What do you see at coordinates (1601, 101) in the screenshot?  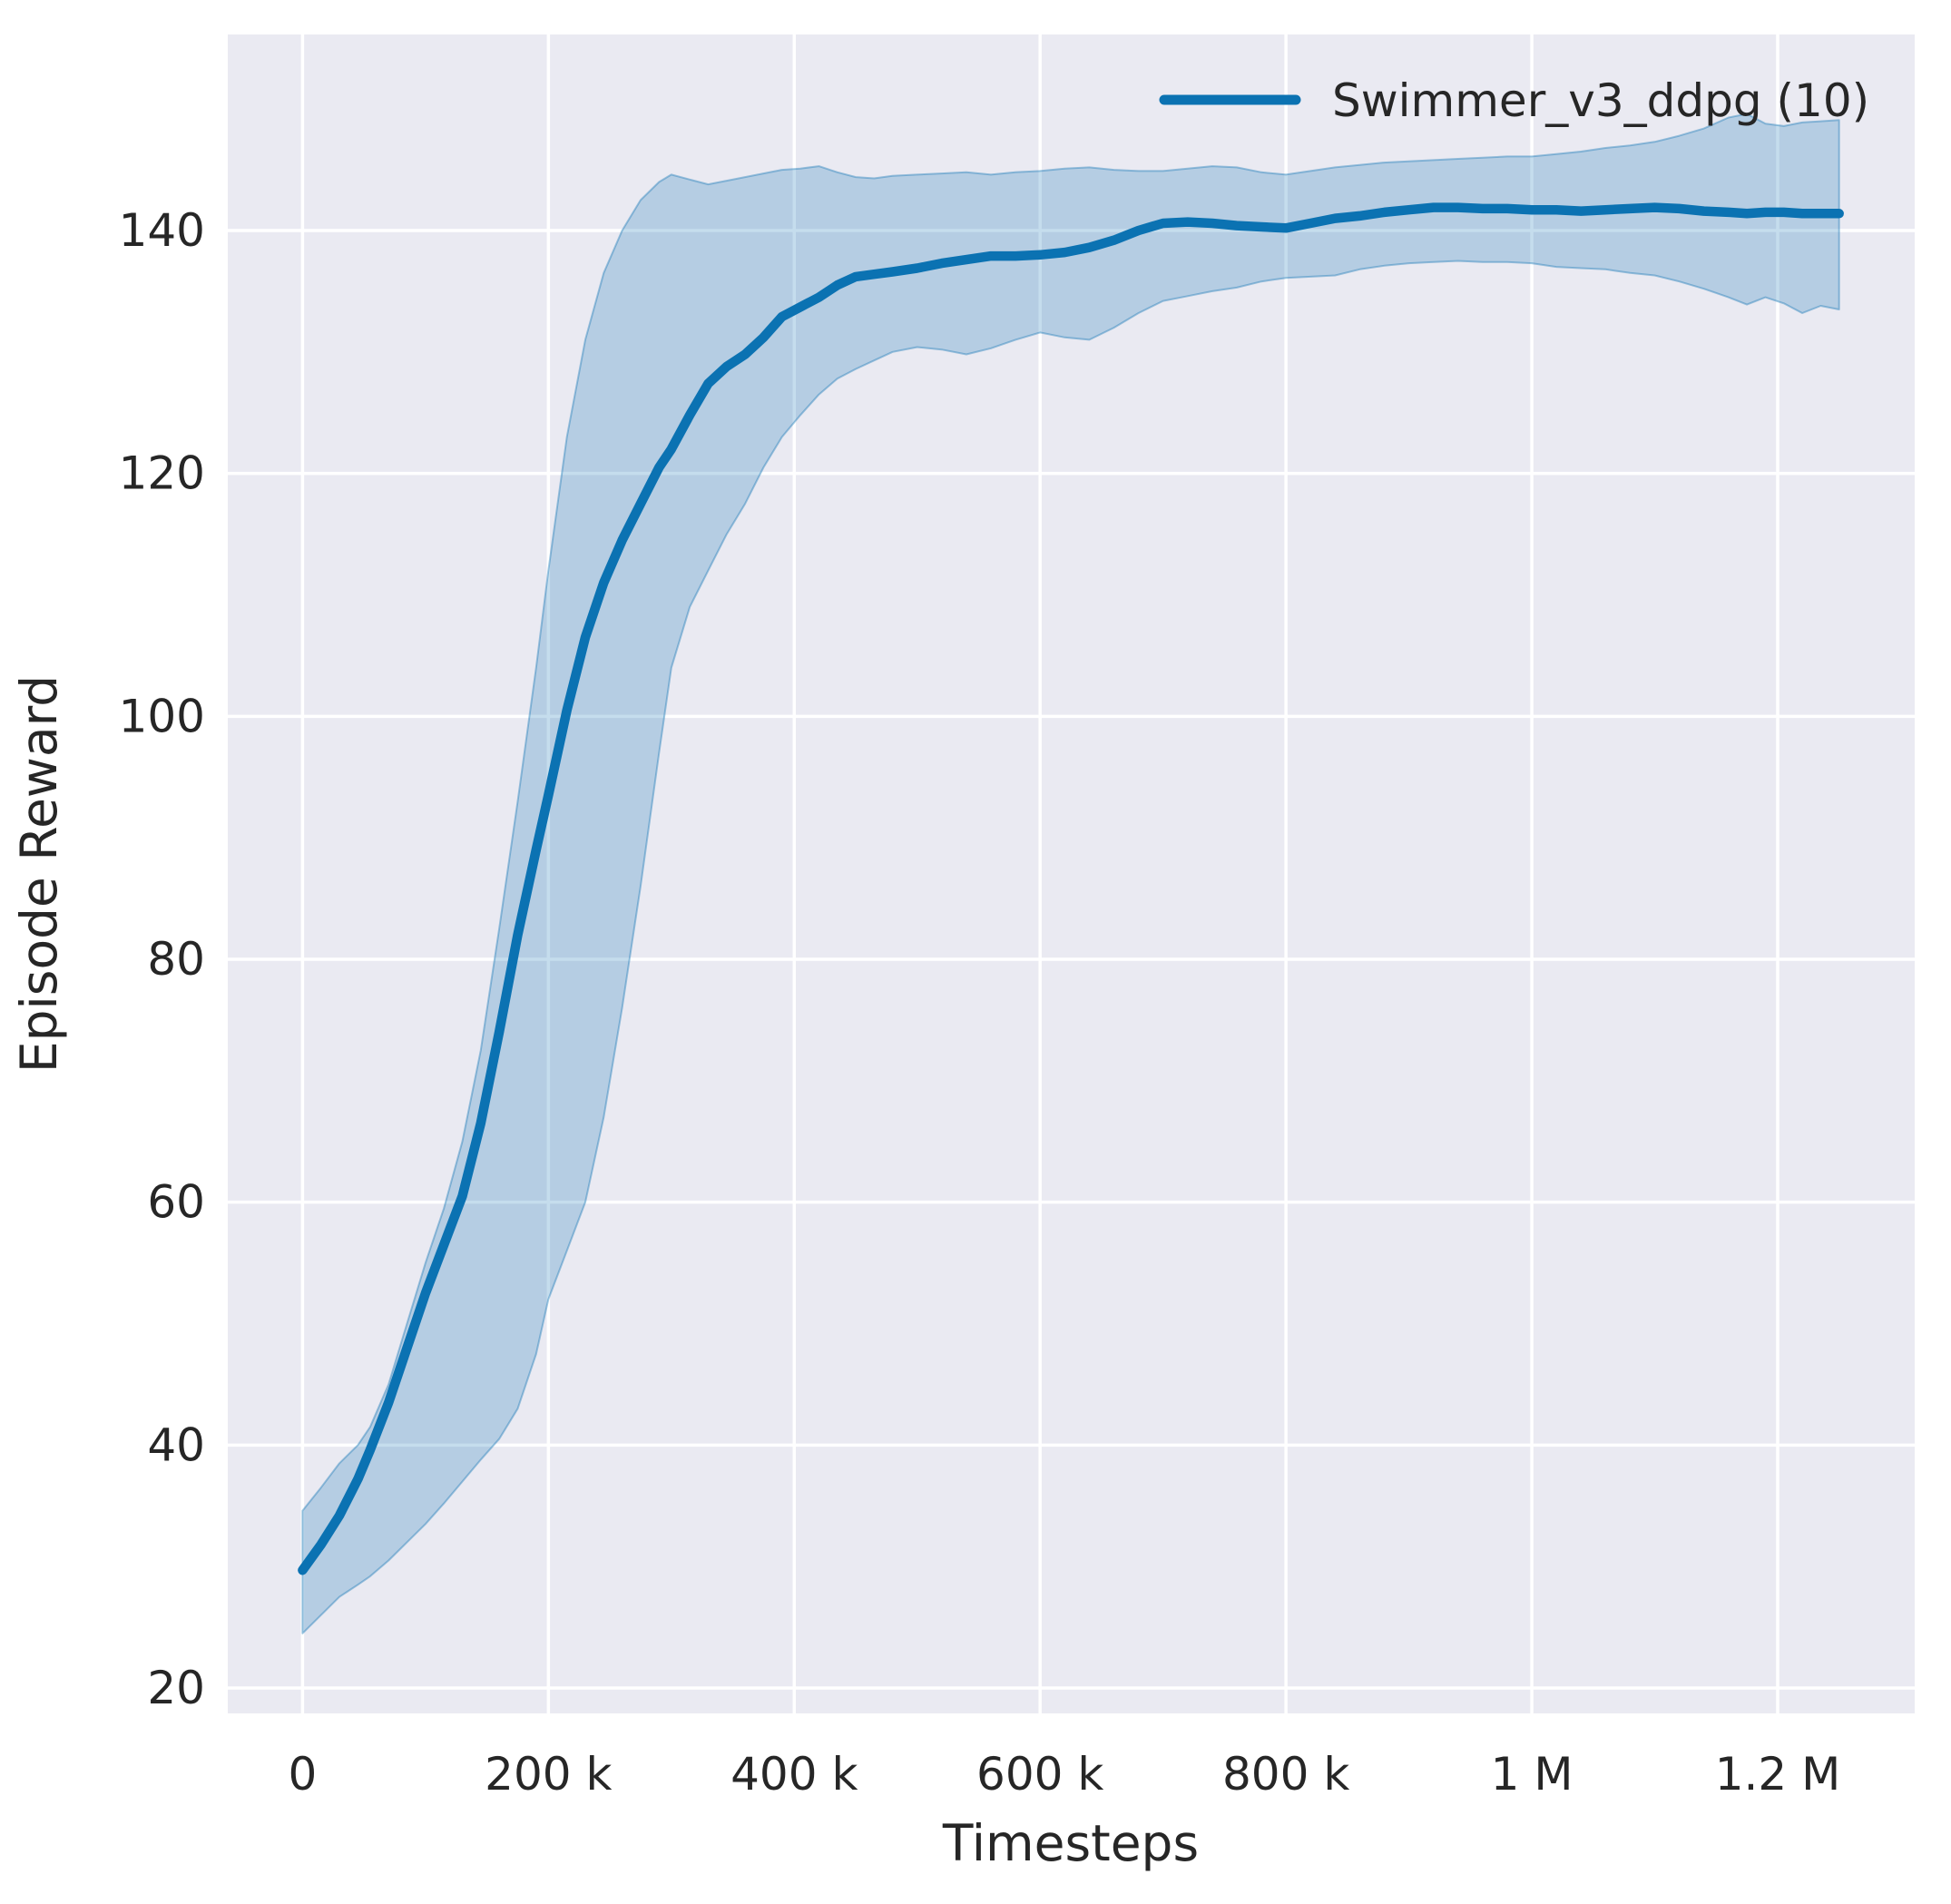 I see `legend-label: Swimmer_v3_ddpg (10)` at bounding box center [1601, 101].